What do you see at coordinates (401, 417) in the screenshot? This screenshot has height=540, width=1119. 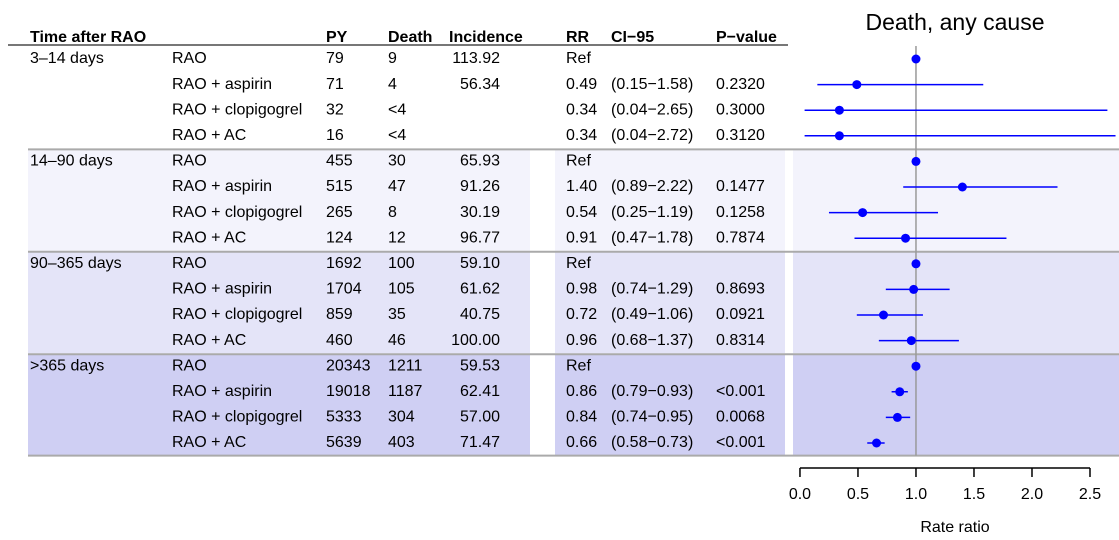 I see `table-cell: 304` at bounding box center [401, 417].